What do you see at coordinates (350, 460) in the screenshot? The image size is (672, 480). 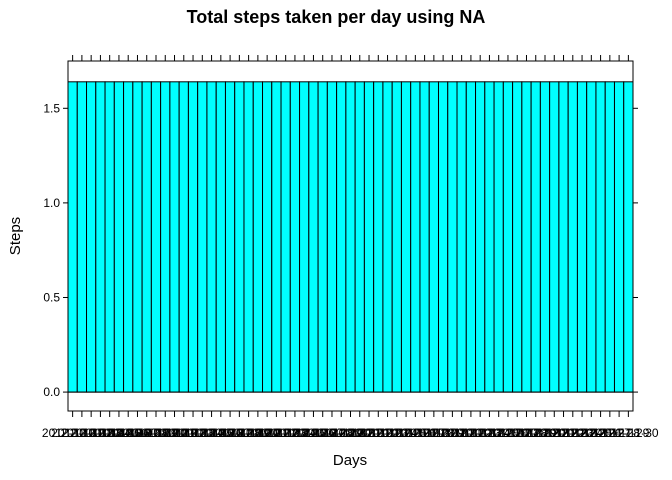 I see `x-axis-label: Days` at bounding box center [350, 460].